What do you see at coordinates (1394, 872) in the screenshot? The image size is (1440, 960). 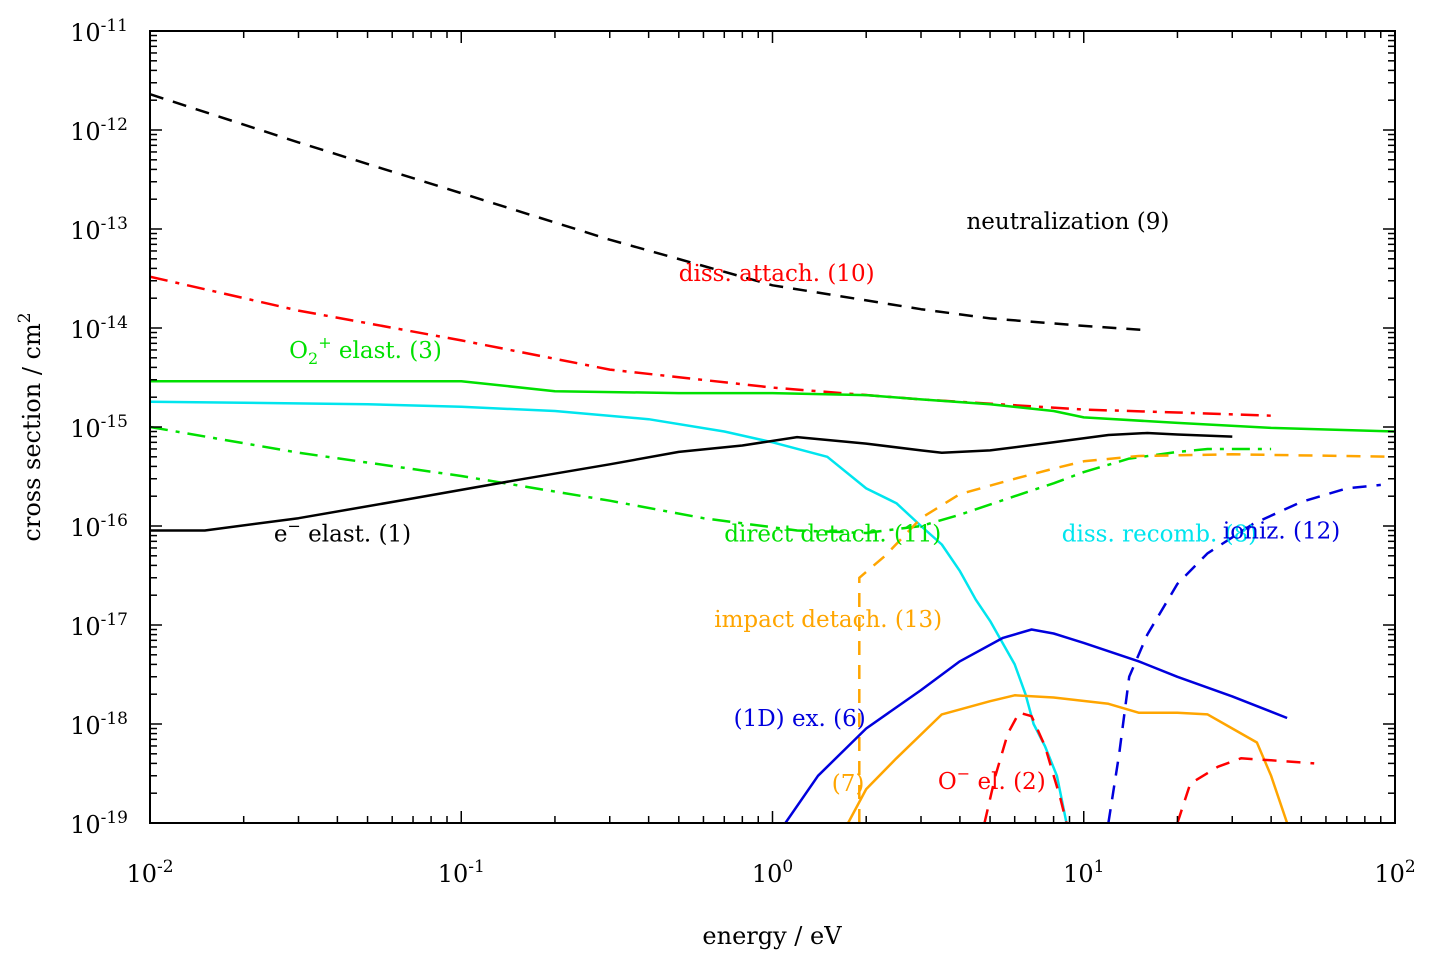 I see `x-tick-label: 10²` at bounding box center [1394, 872].